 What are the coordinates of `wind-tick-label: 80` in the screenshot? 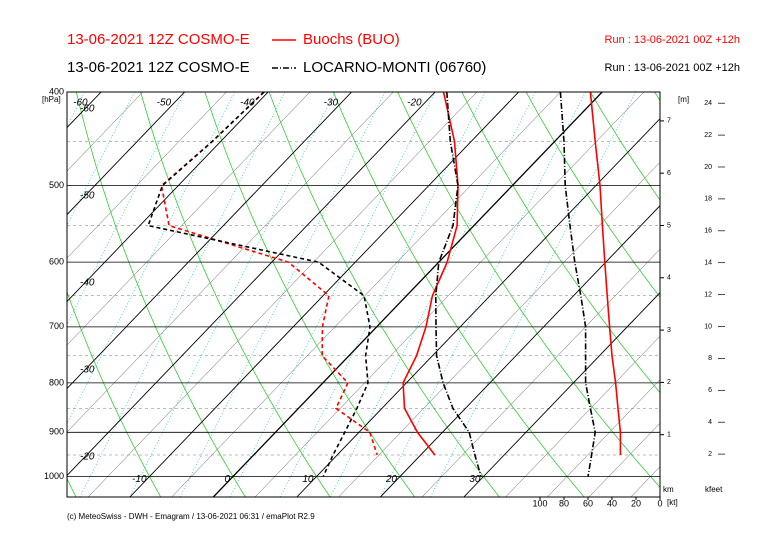 It's located at (564, 503).